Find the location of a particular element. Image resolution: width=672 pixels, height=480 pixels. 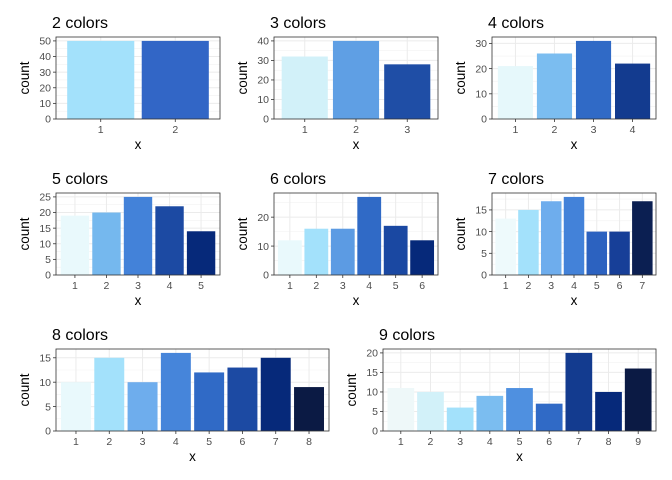

y-tick-label: 50 is located at coordinates (45, 42).